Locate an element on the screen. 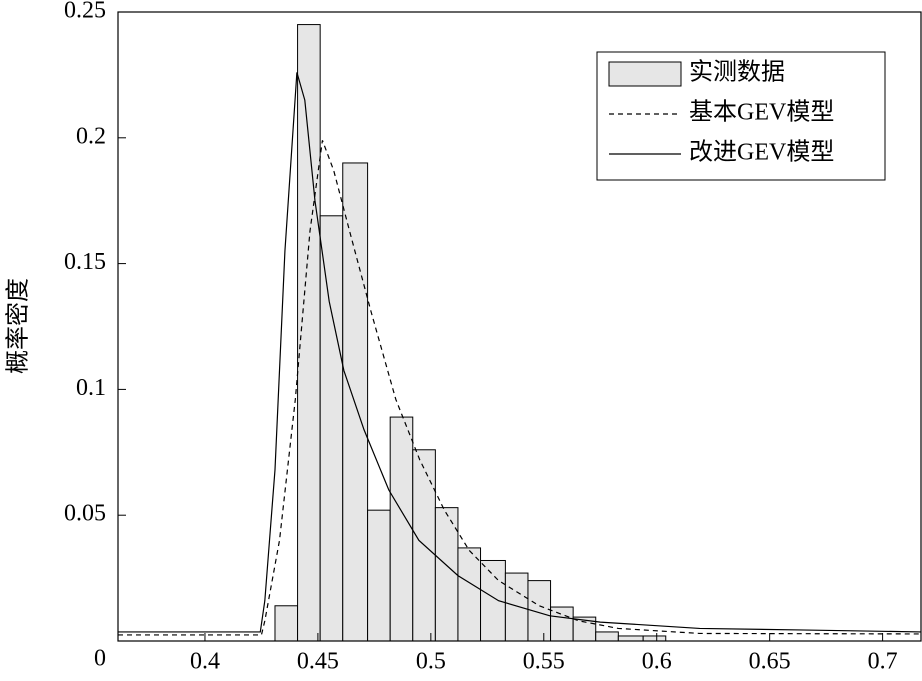  y-tick-label: 0.15 is located at coordinates (85, 262).